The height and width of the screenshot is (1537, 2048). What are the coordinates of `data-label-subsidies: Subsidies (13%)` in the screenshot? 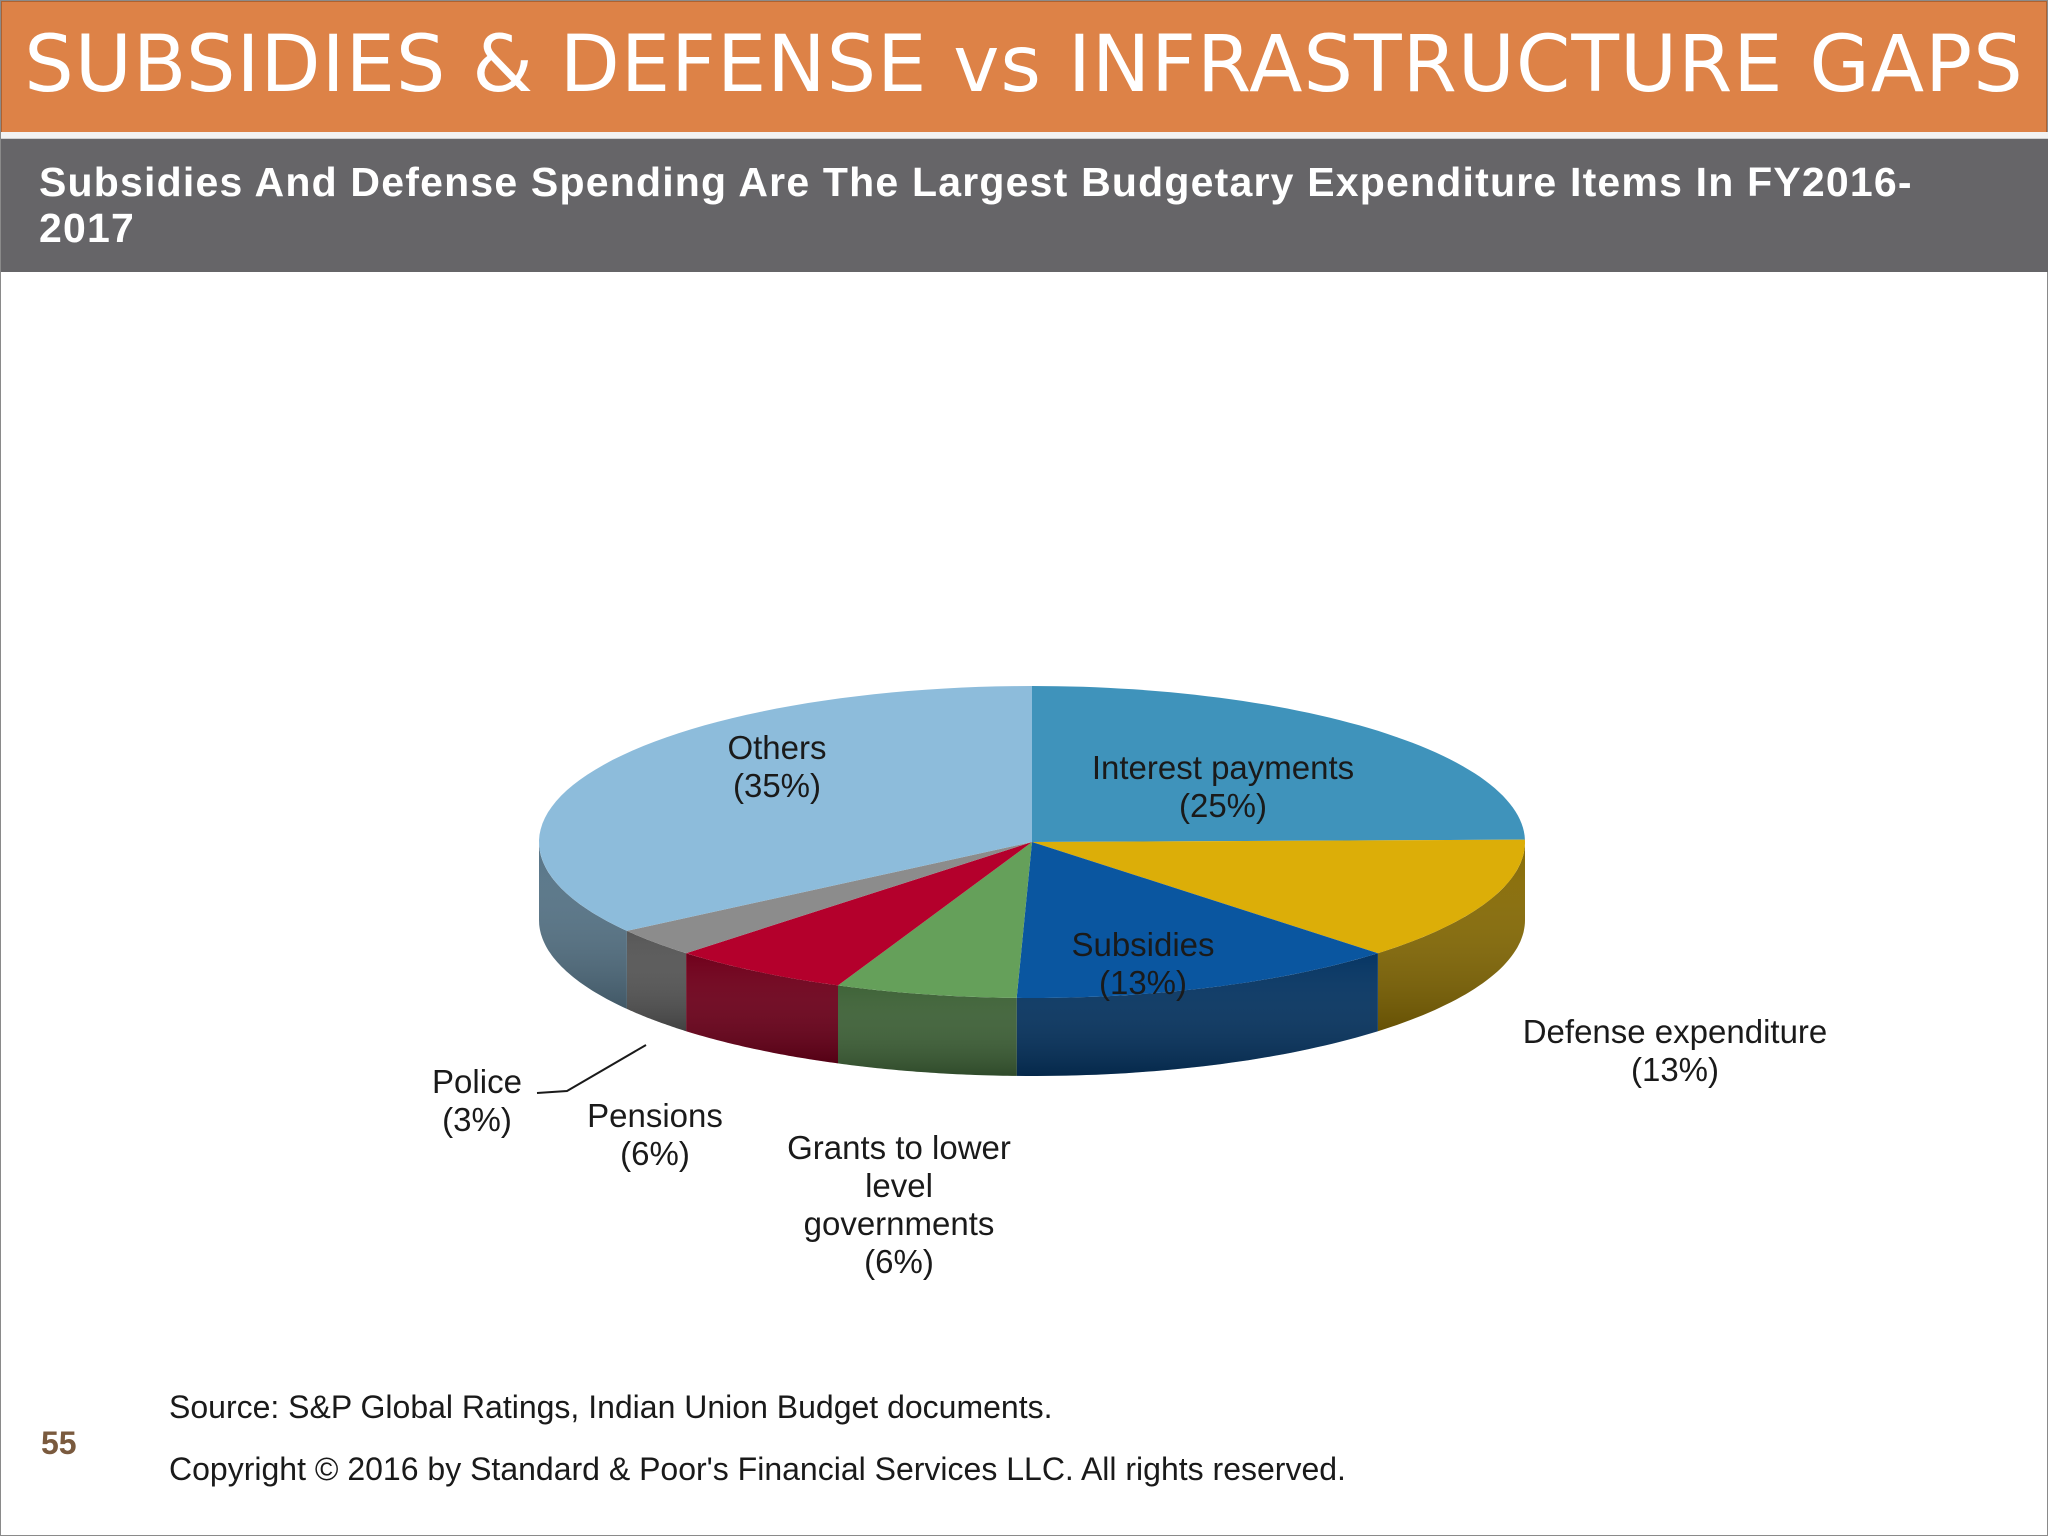 It's located at (1142, 963).